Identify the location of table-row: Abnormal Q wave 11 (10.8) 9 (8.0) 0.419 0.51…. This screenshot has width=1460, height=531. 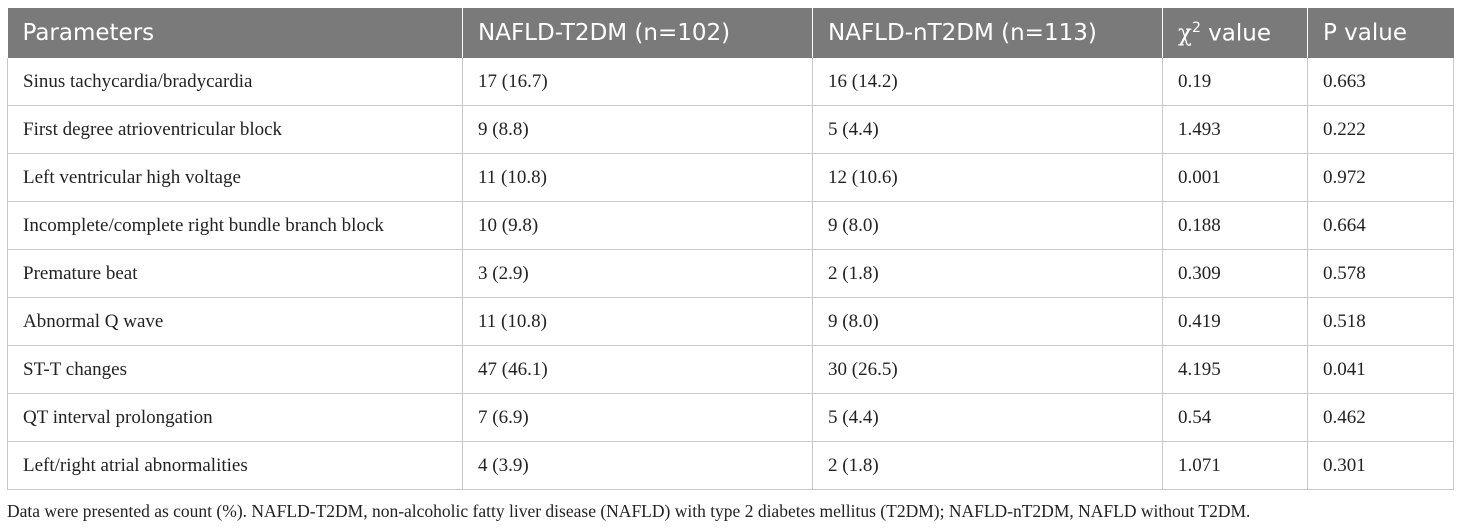
(730, 321).